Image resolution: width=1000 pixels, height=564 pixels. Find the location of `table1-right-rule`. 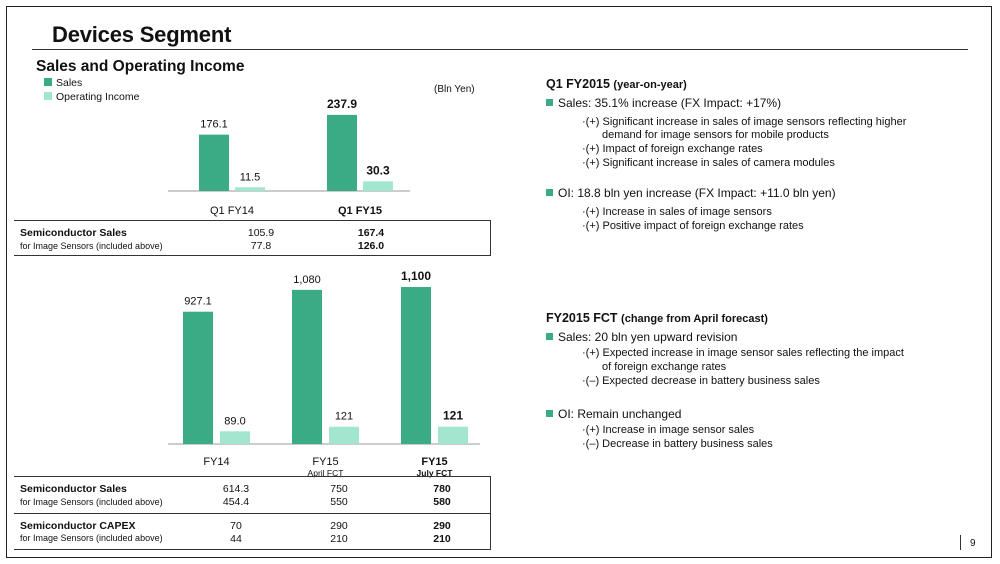

table1-right-rule is located at coordinates (490, 238).